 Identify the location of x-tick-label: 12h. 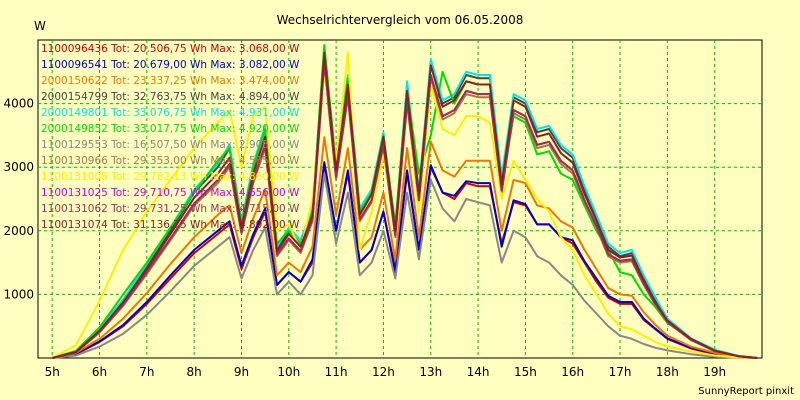
(383, 372).